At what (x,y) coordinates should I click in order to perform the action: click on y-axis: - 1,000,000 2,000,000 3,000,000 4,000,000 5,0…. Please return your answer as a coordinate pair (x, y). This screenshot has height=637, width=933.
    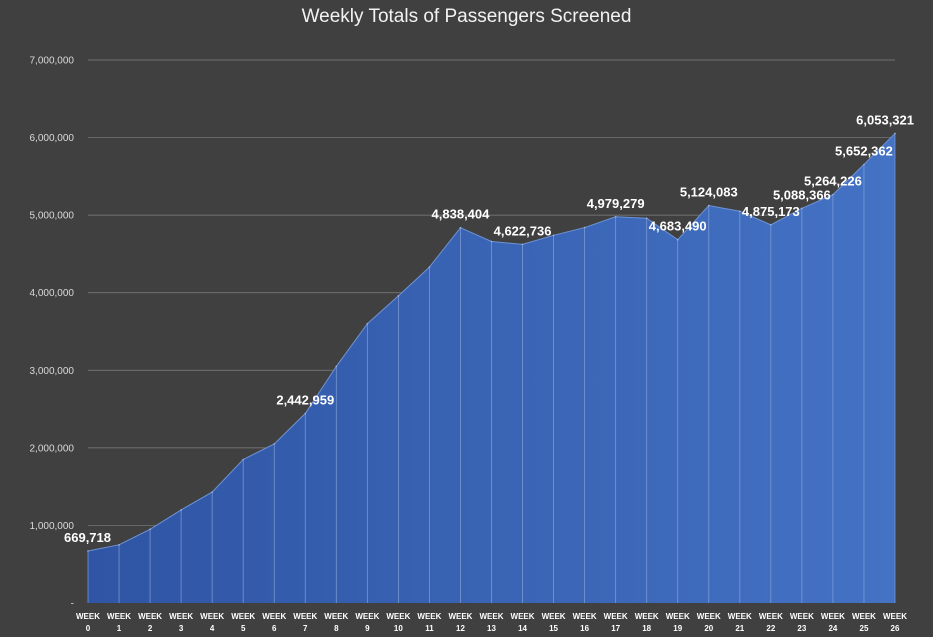
    Looking at the image, I should click on (52, 333).